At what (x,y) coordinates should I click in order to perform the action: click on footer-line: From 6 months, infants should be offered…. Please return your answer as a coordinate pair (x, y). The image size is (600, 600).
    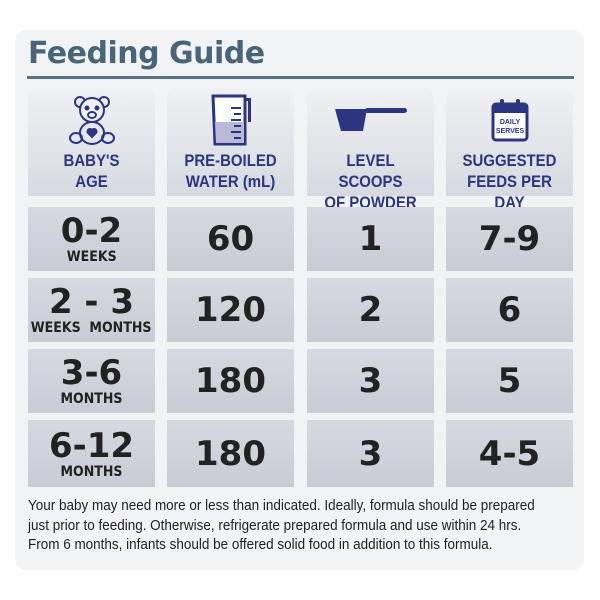
    Looking at the image, I should click on (260, 545).